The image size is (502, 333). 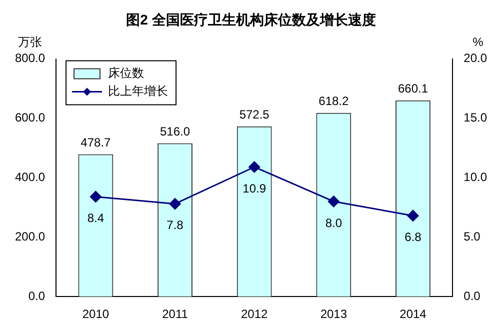 I want to click on data-label: 7.8, so click(x=175, y=225).